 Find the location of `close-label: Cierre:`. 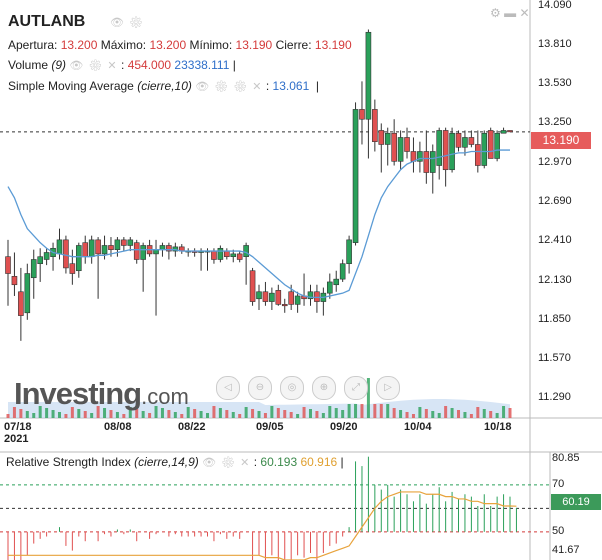

close-label: Cierre: is located at coordinates (293, 45).